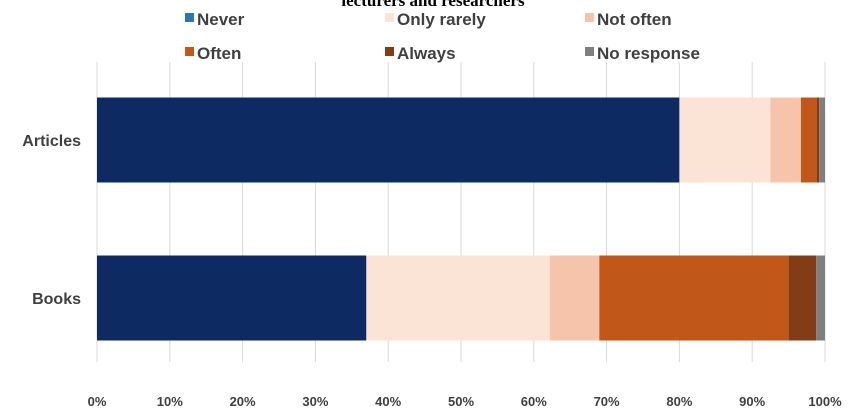  What do you see at coordinates (534, 401) in the screenshot?
I see `x-tick-label: 60%` at bounding box center [534, 401].